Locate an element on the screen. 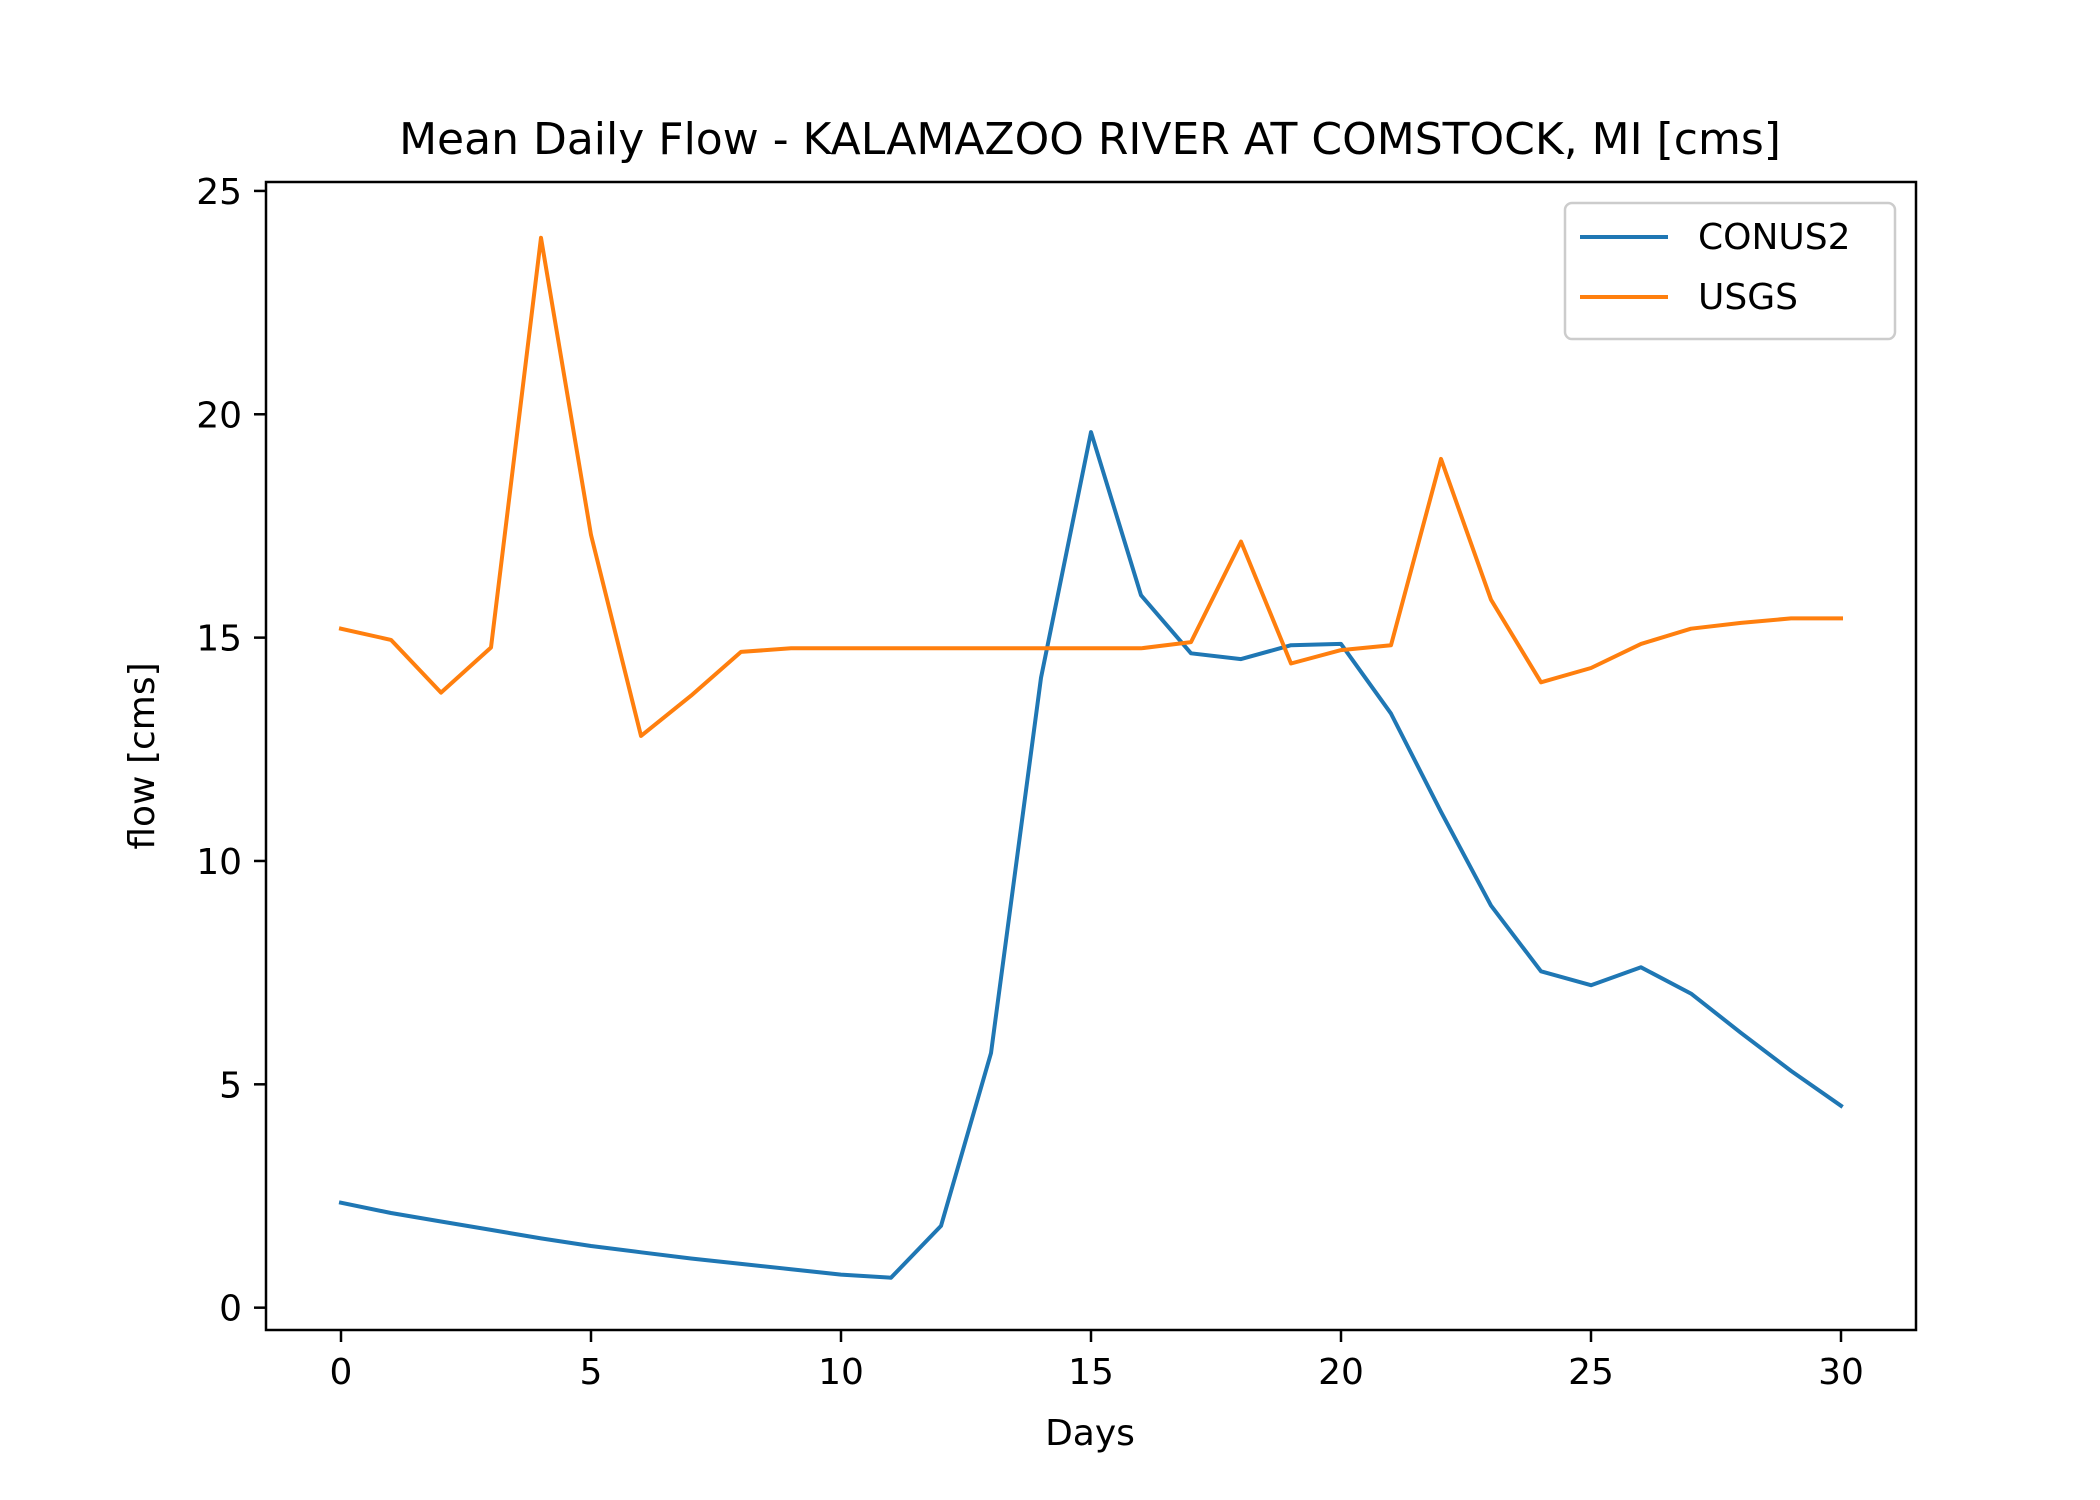 This screenshot has height=1500, width=2100. legend-label-usgs: USGS is located at coordinates (1748, 297).